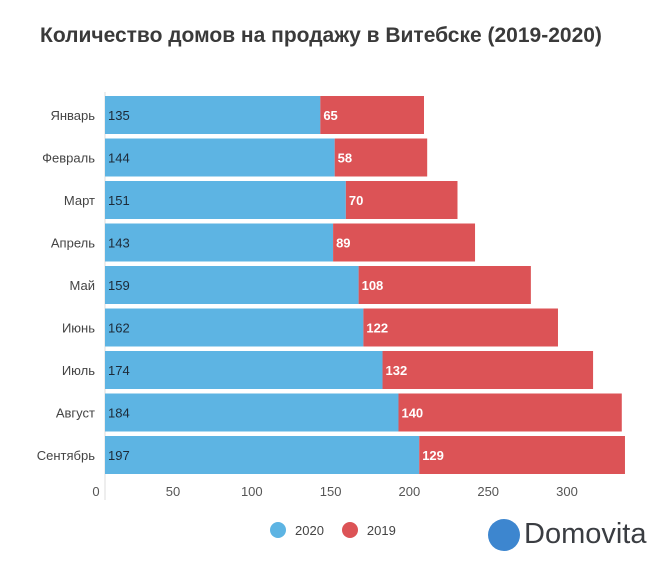 The height and width of the screenshot is (563, 658). I want to click on x-tick-label: 0, so click(95, 491).